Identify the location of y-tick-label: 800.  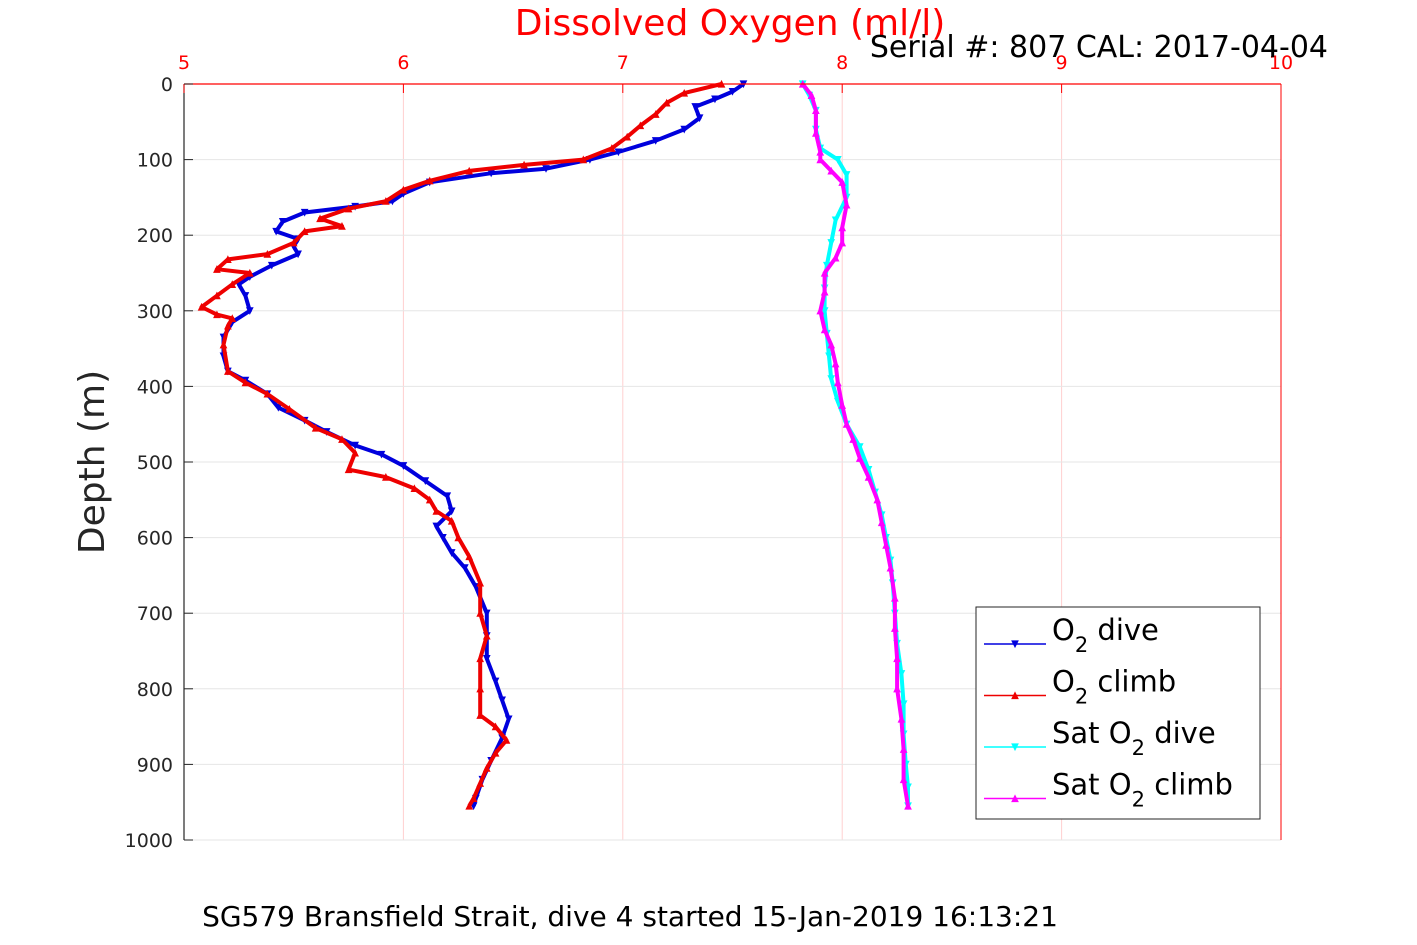
(155, 690).